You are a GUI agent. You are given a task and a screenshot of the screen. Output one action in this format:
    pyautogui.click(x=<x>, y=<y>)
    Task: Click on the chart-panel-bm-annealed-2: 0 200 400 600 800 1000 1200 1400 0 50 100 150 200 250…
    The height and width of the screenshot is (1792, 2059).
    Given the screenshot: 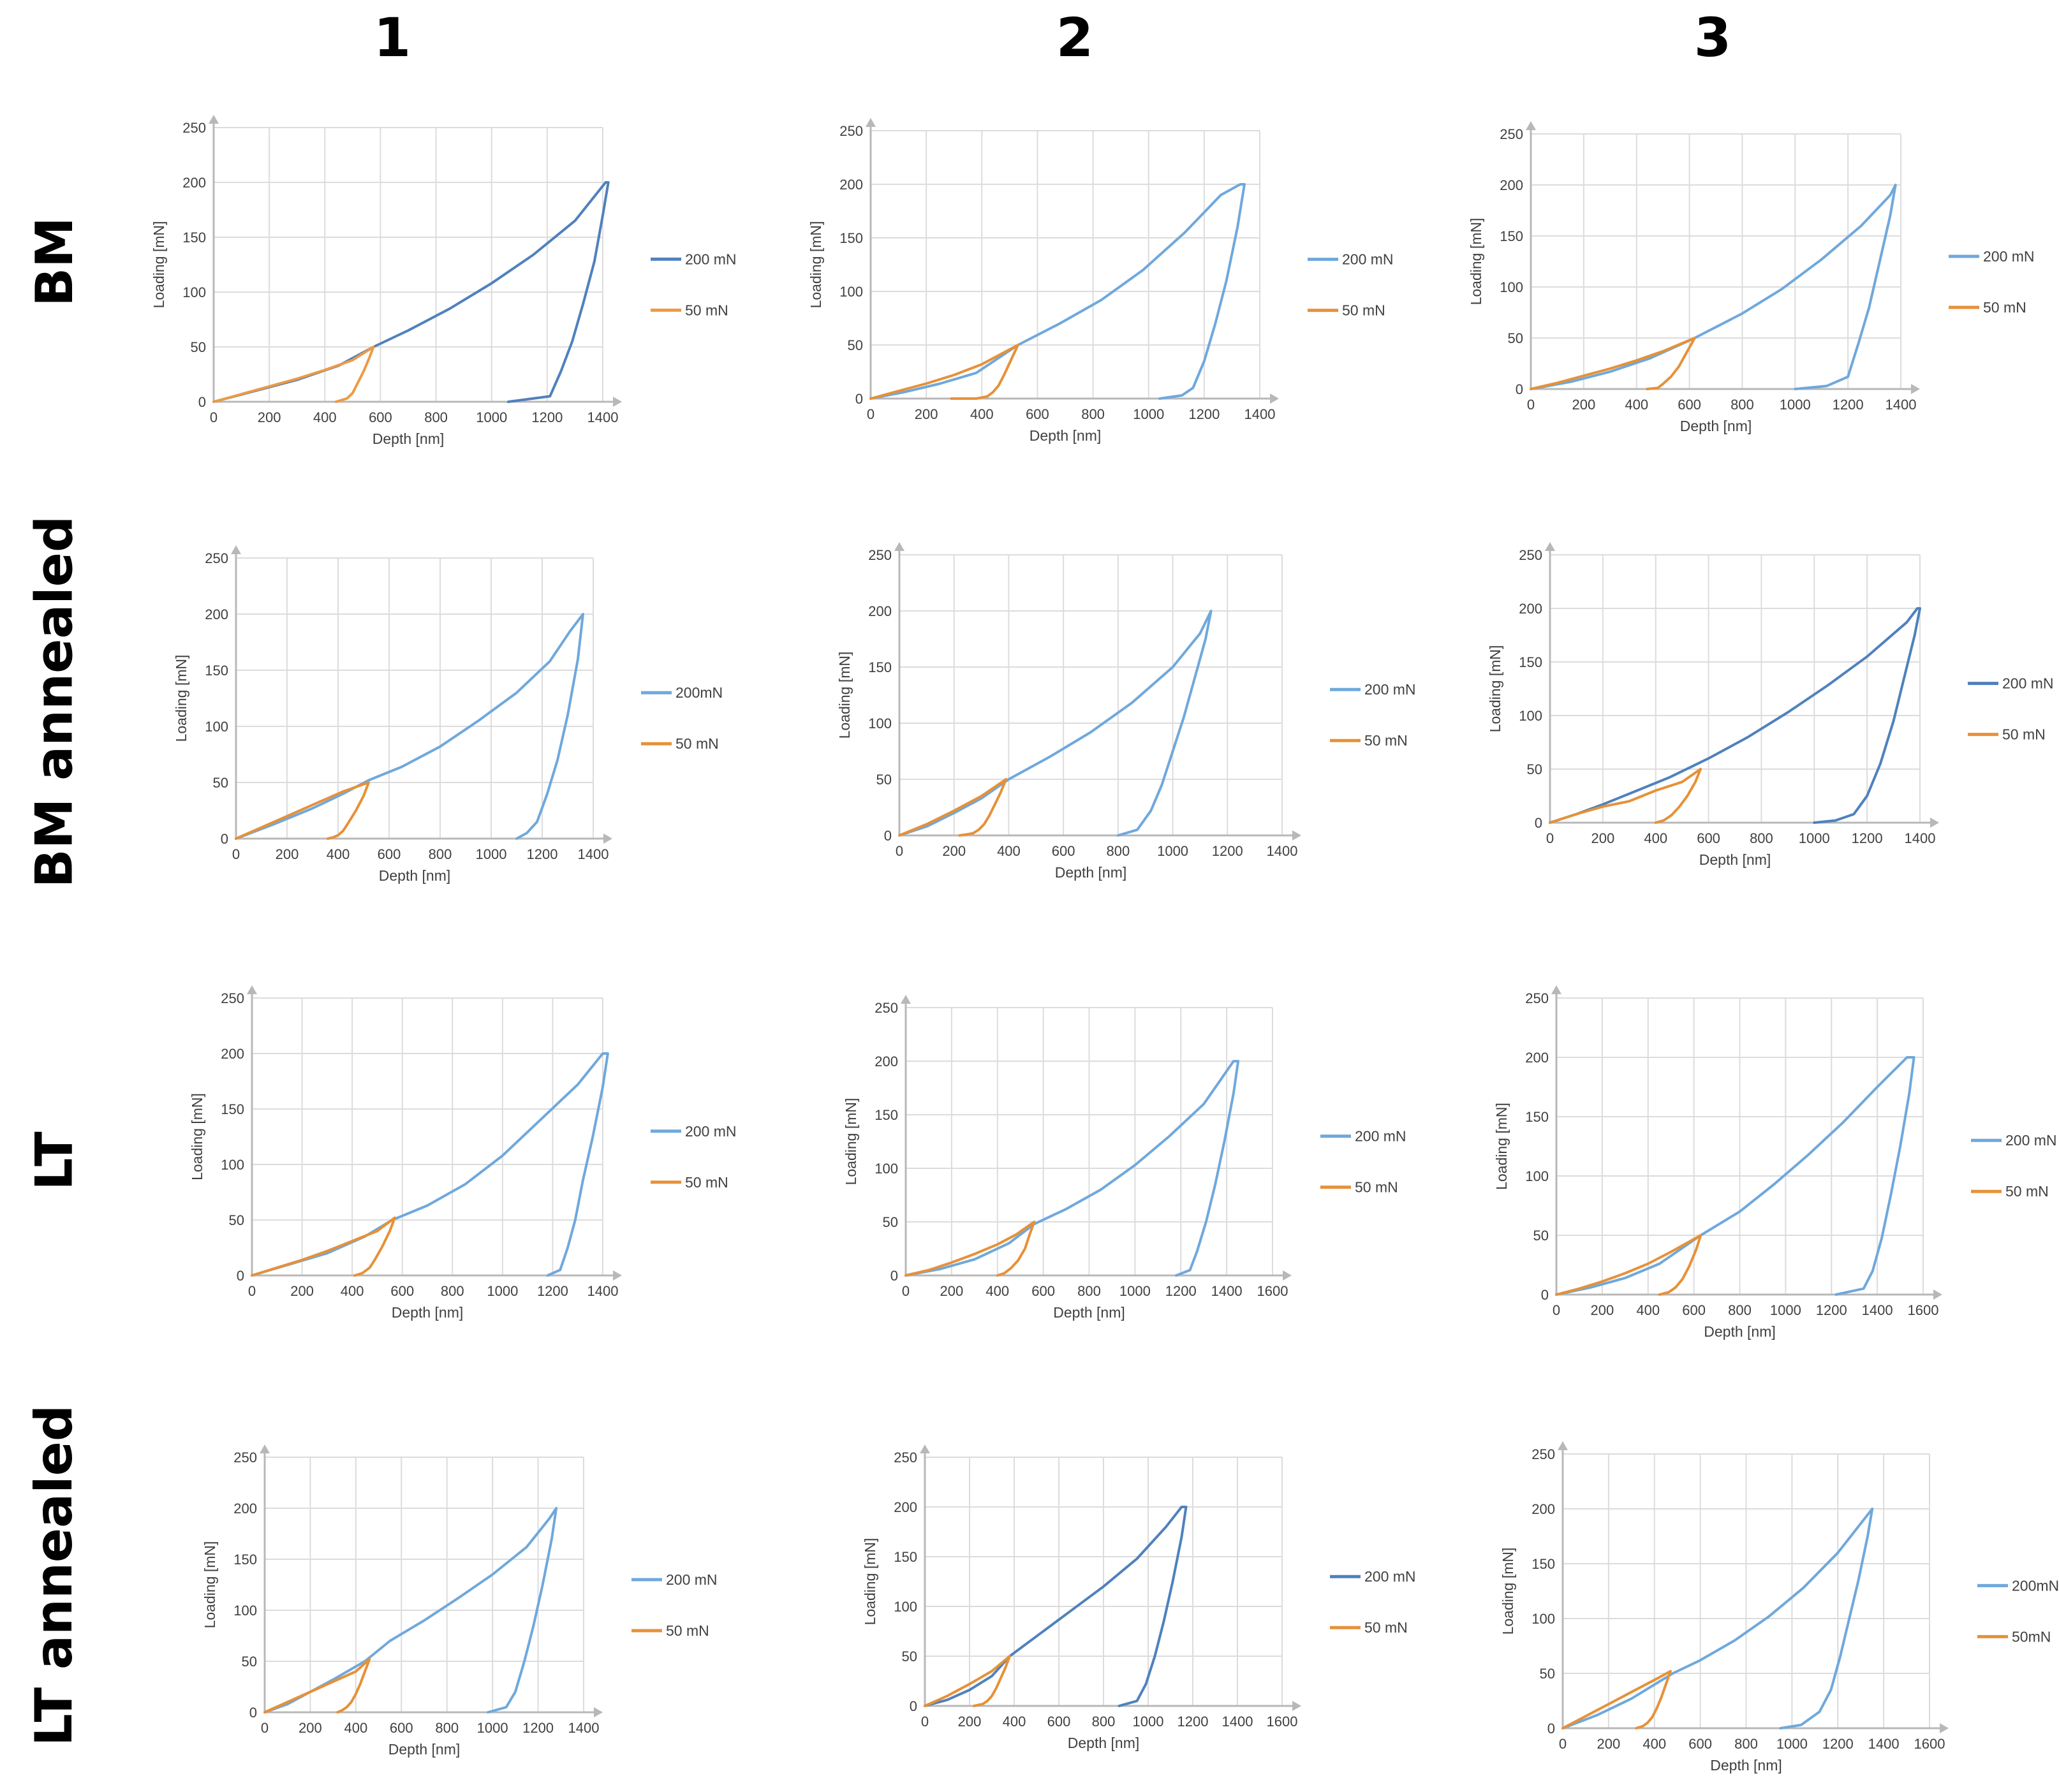 What is the action you would take?
    pyautogui.click(x=1167, y=720)
    